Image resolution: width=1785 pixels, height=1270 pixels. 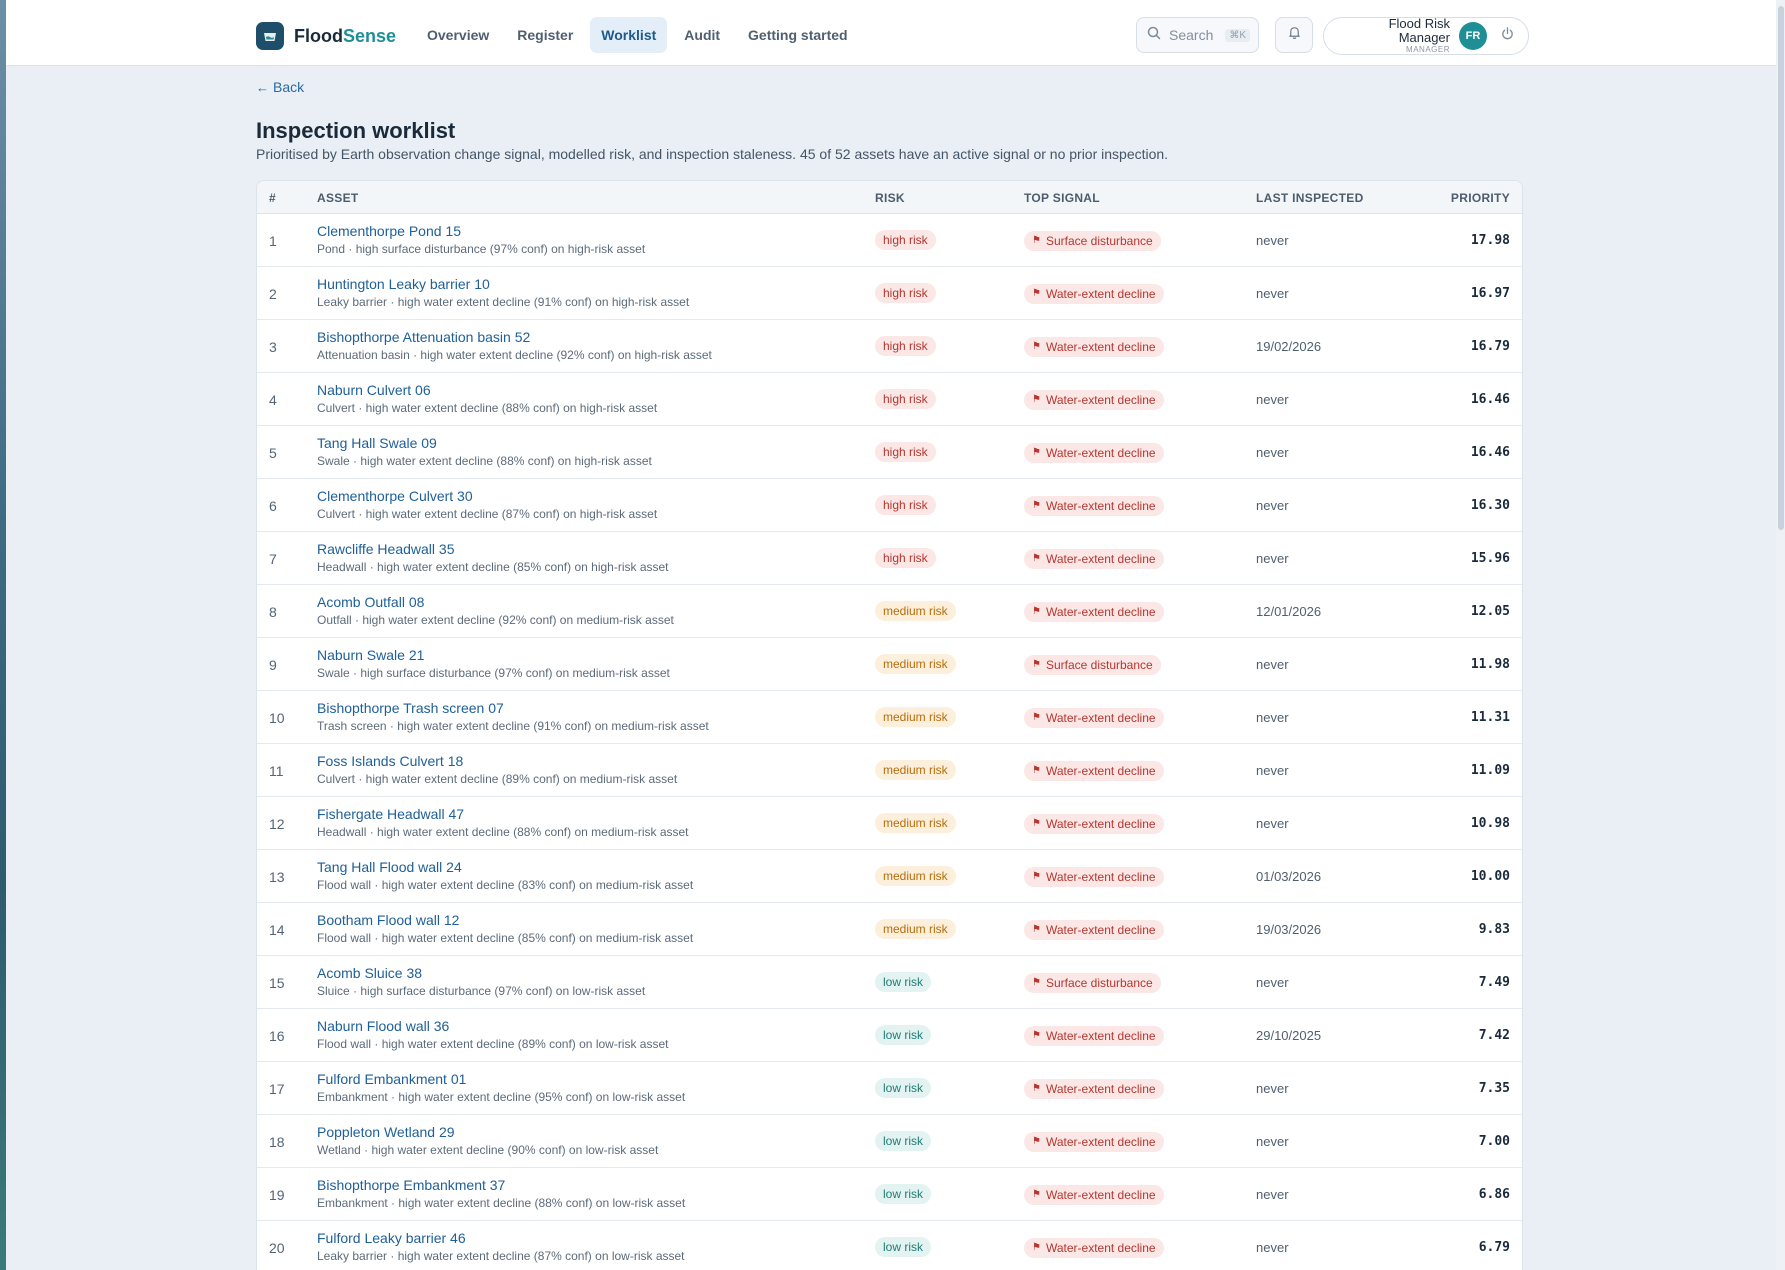 I want to click on asset-link: Acomb Sluice 38, so click(x=370, y=973).